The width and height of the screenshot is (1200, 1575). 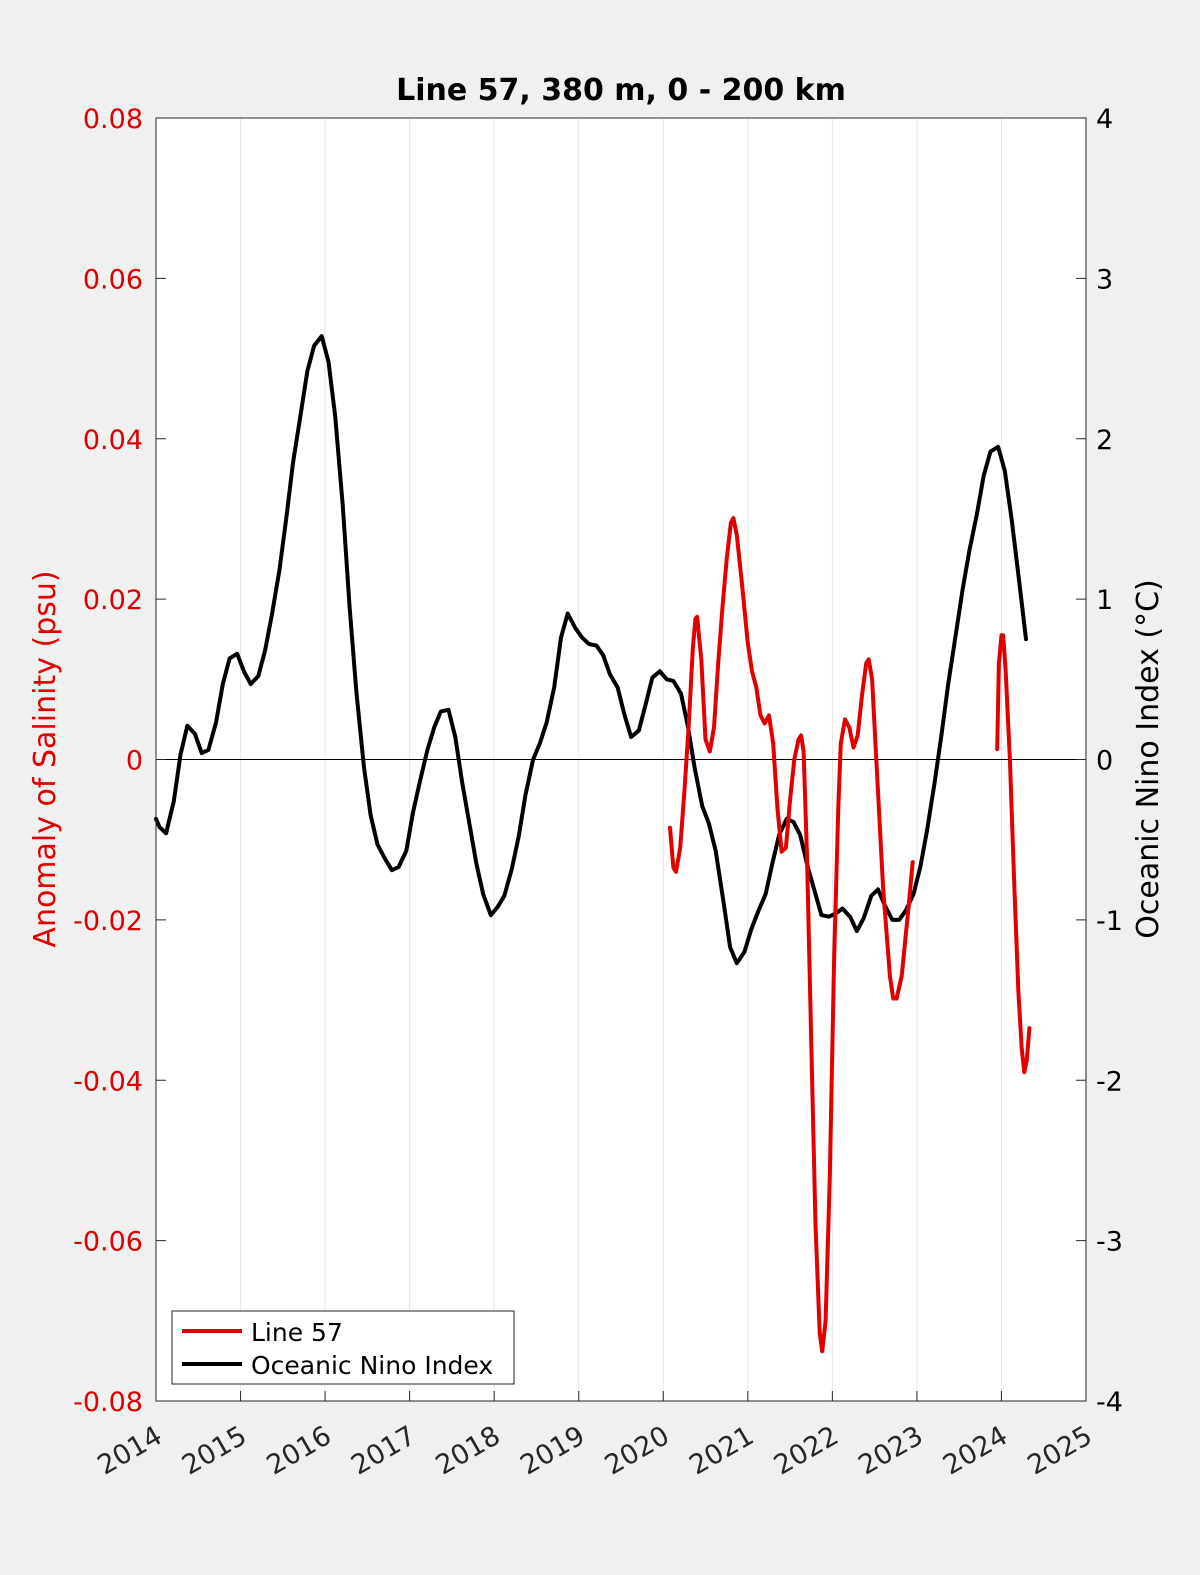 I want to click on left-y-tick-label: -0.02, so click(x=108, y=921).